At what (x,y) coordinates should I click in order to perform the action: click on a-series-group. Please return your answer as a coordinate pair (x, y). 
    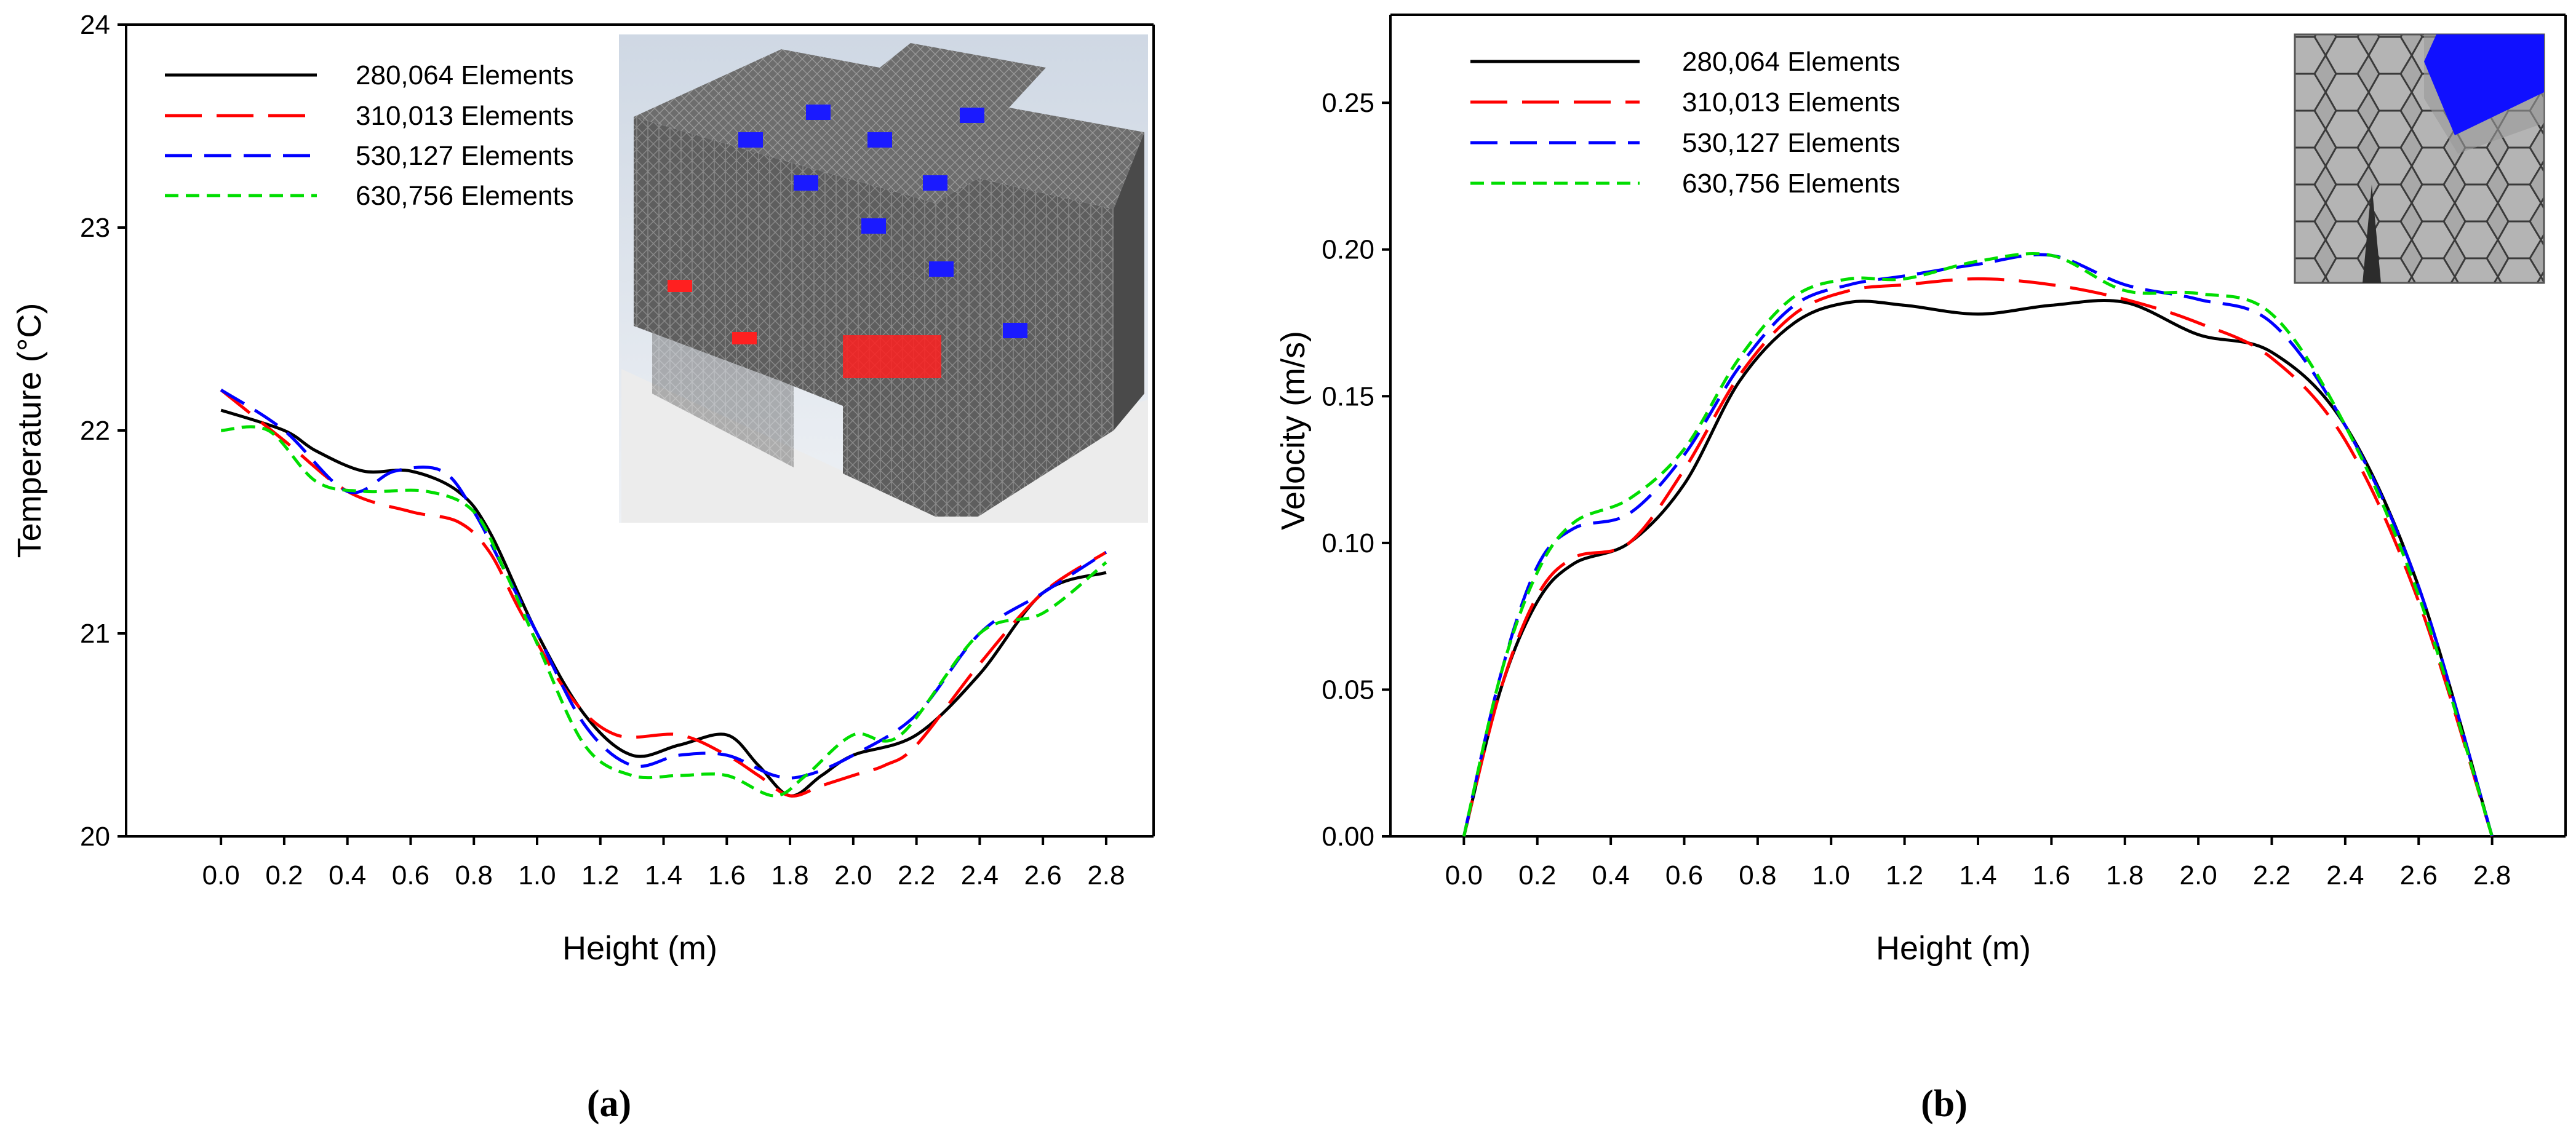
    Looking at the image, I should click on (663, 593).